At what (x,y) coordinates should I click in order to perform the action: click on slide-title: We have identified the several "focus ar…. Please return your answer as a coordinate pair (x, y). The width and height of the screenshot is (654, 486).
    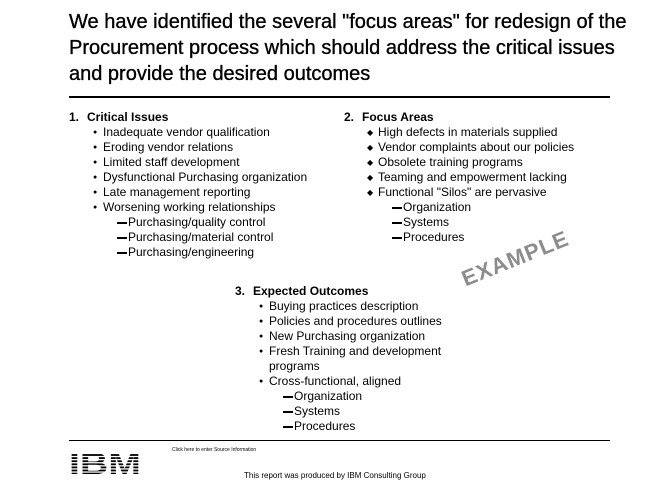
    Looking at the image, I should click on (348, 48).